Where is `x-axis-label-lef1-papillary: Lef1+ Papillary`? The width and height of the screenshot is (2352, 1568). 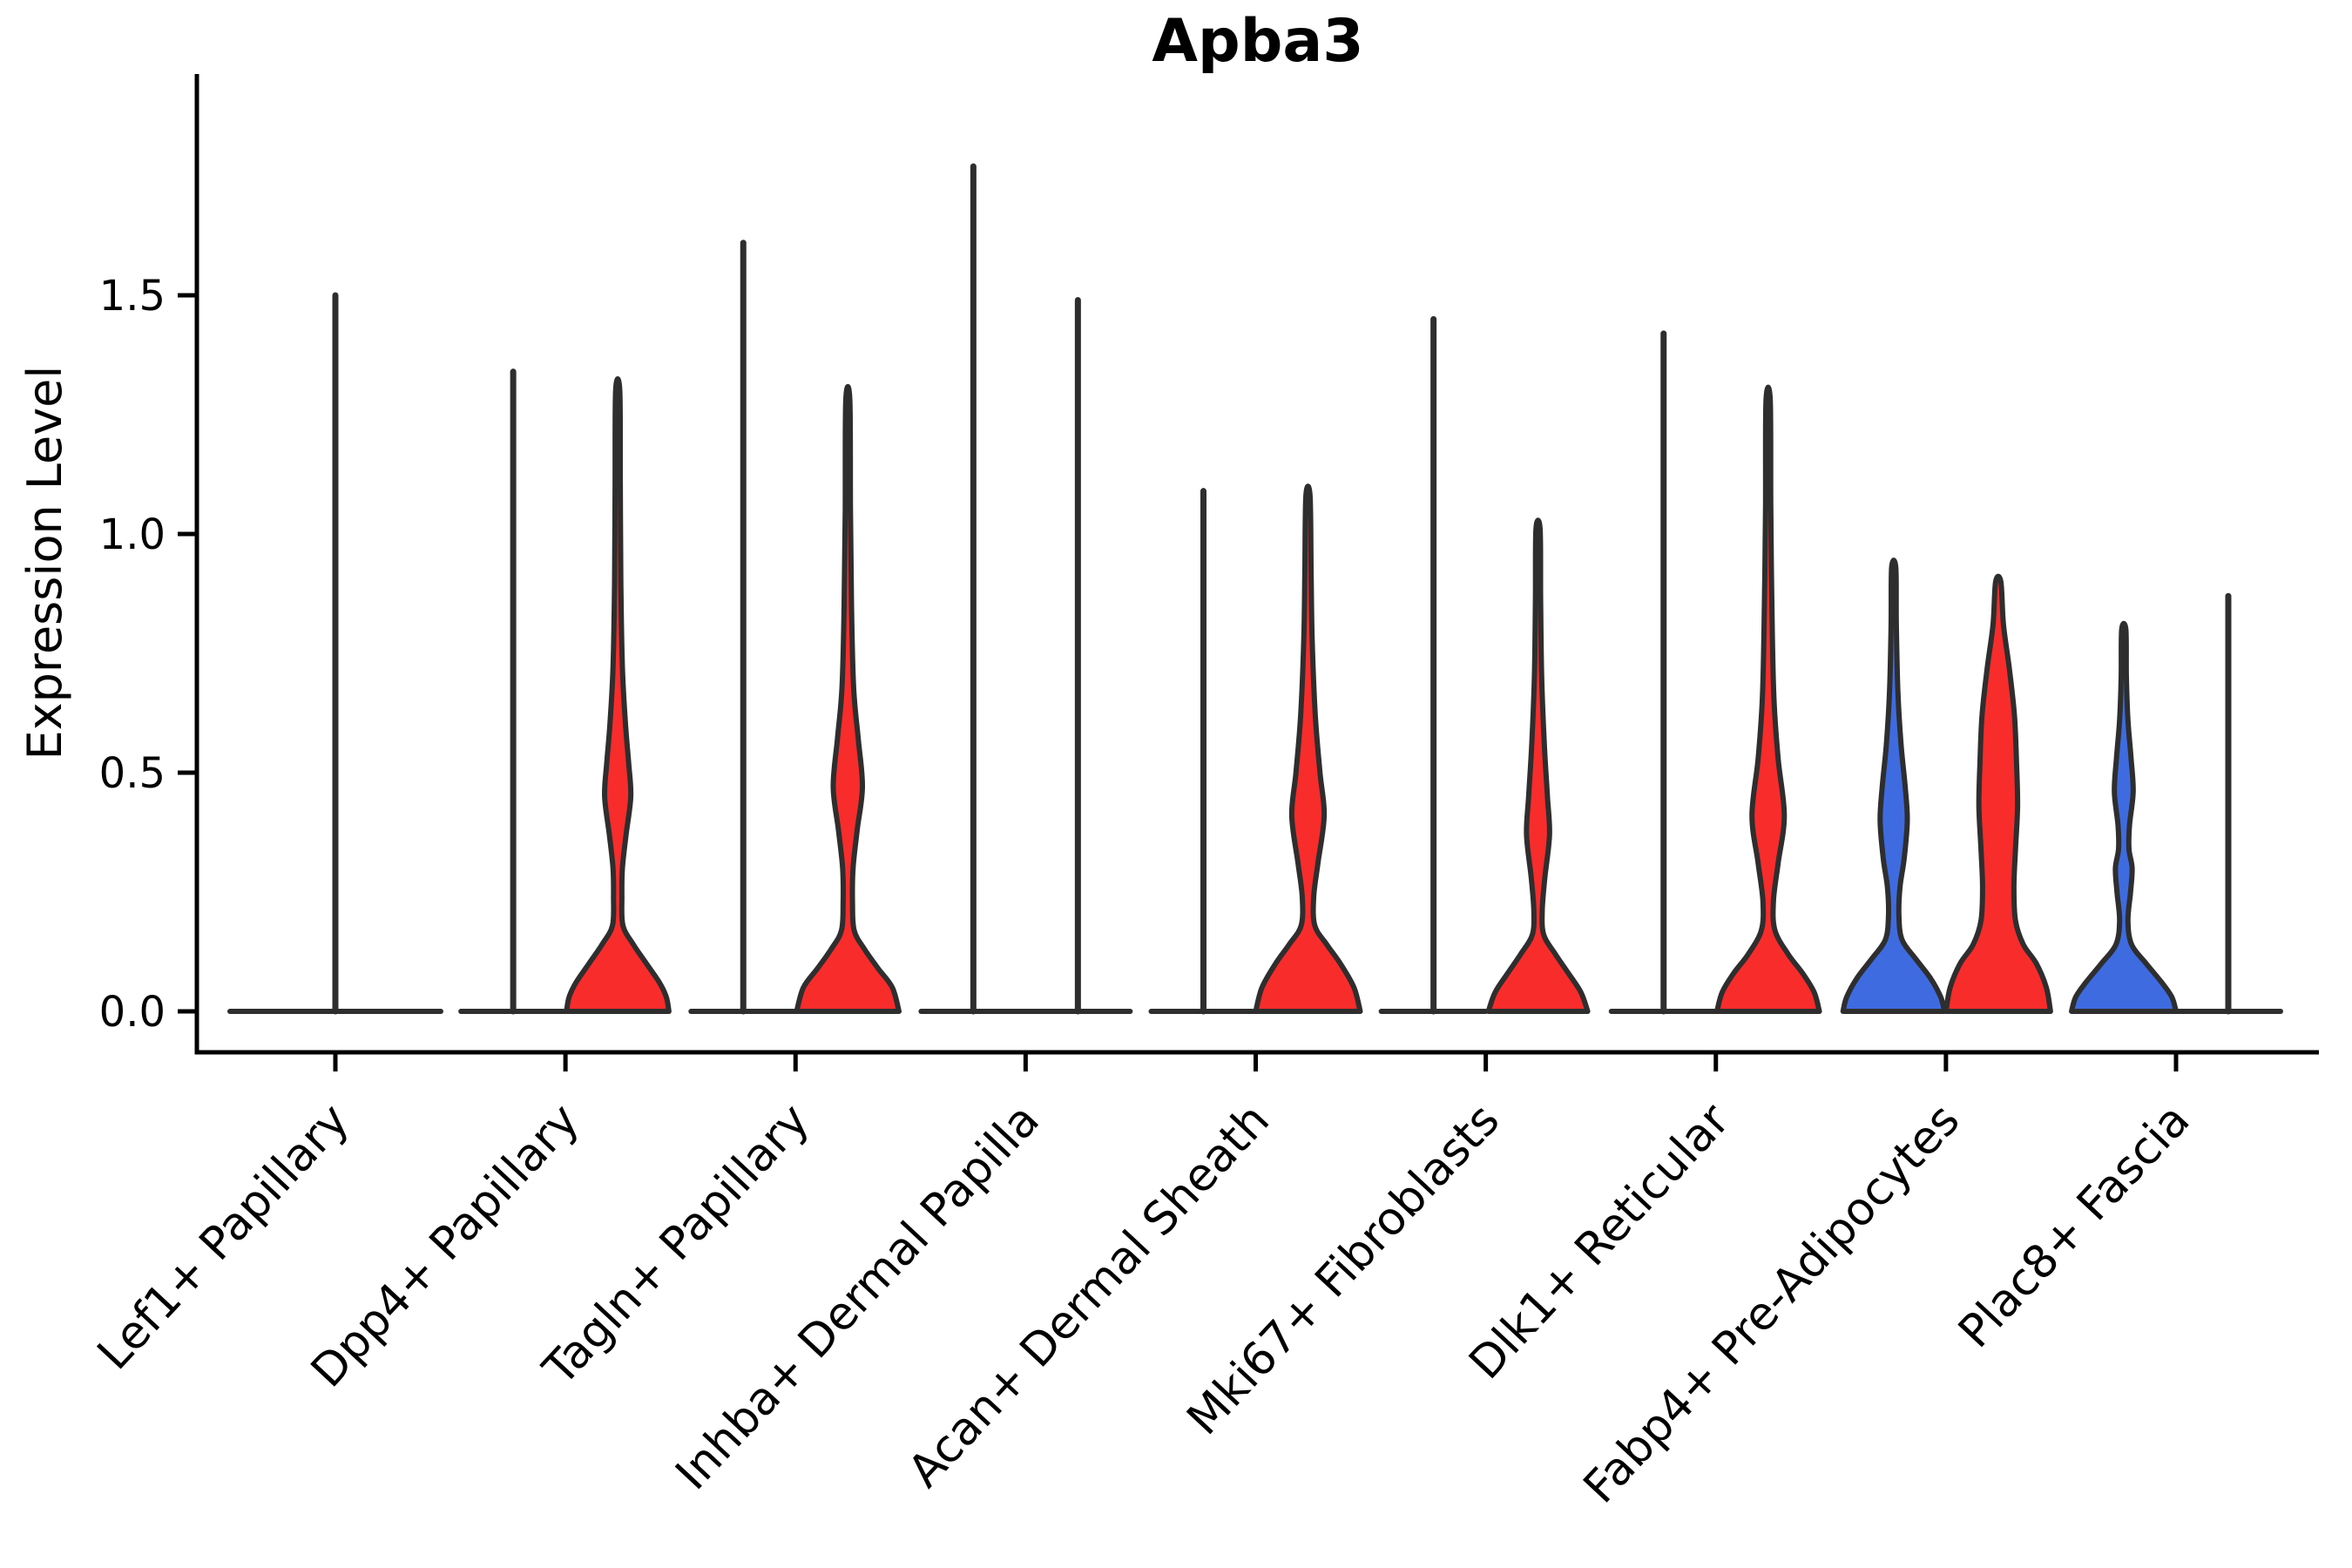 x-axis-label-lef1-papillary: Lef1+ Papillary is located at coordinates (224, 1237).